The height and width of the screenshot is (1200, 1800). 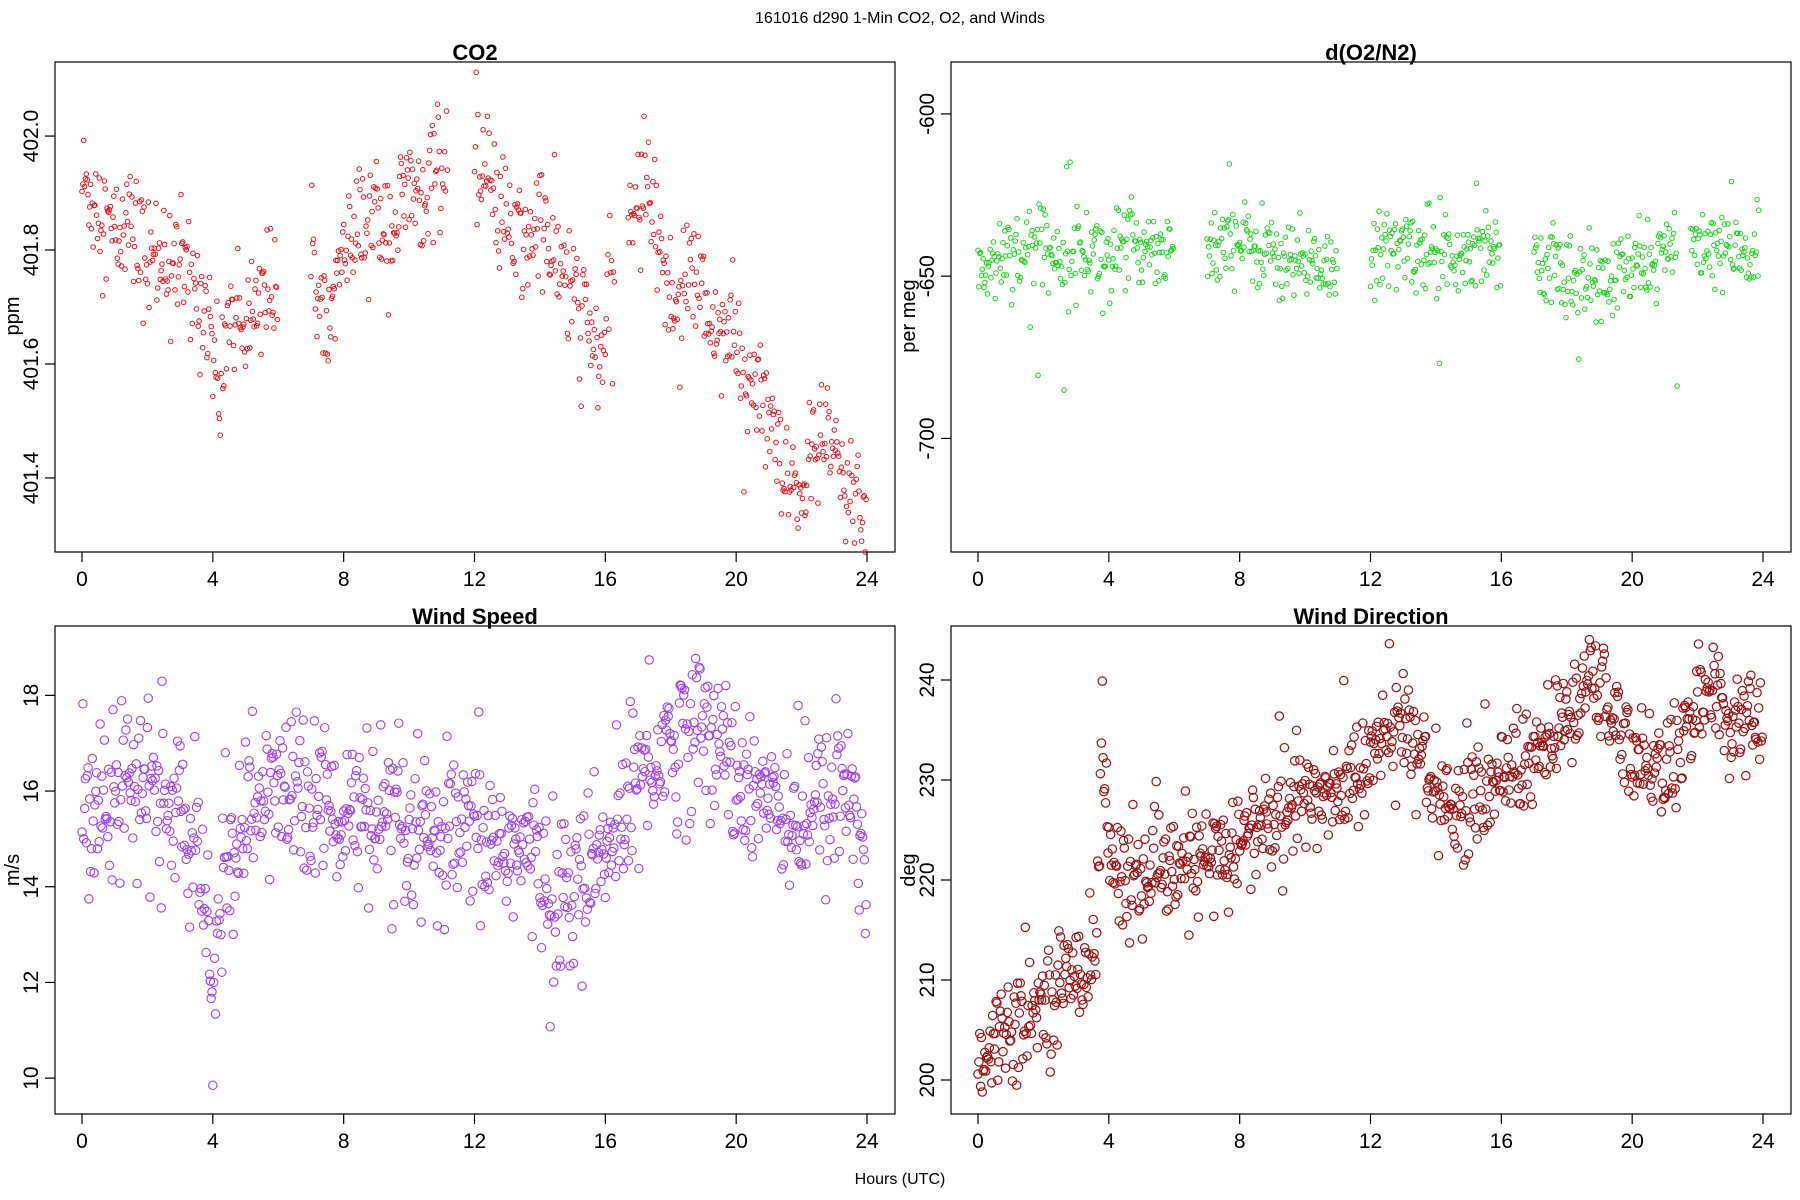 I want to click on x-tick-label: 24, so click(x=1763, y=1141).